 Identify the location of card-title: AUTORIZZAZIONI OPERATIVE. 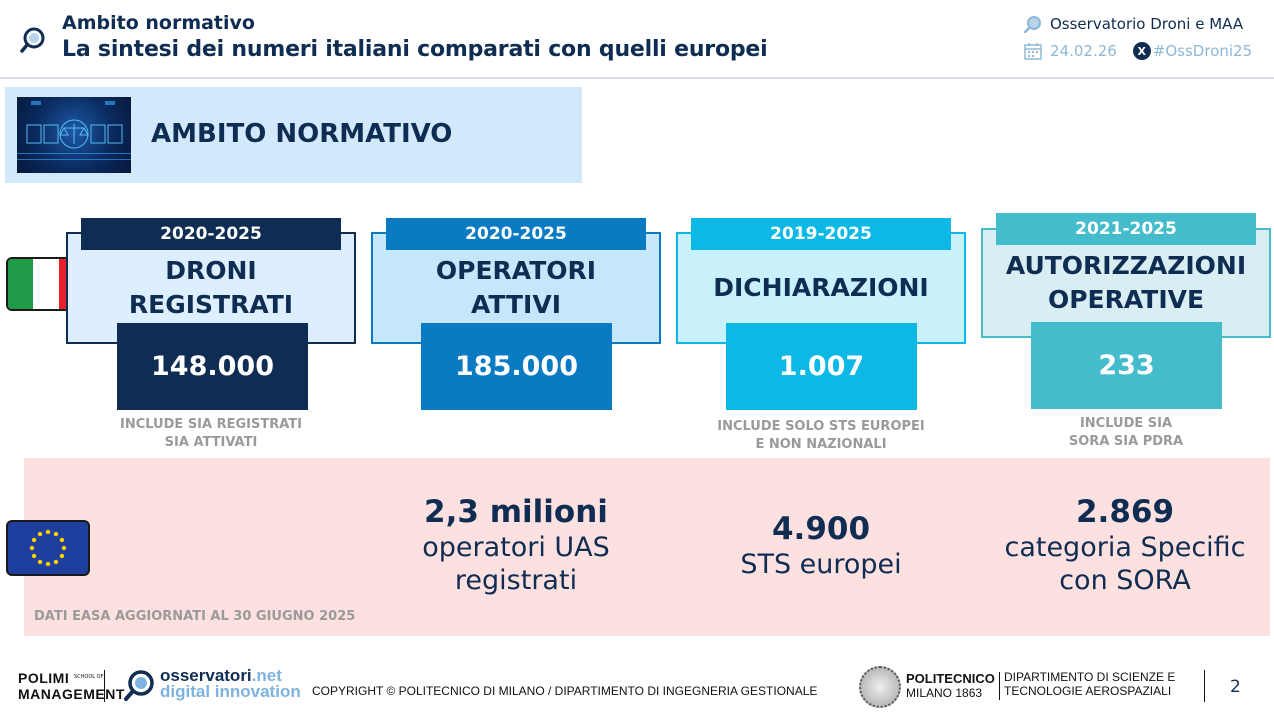
(1126, 283).